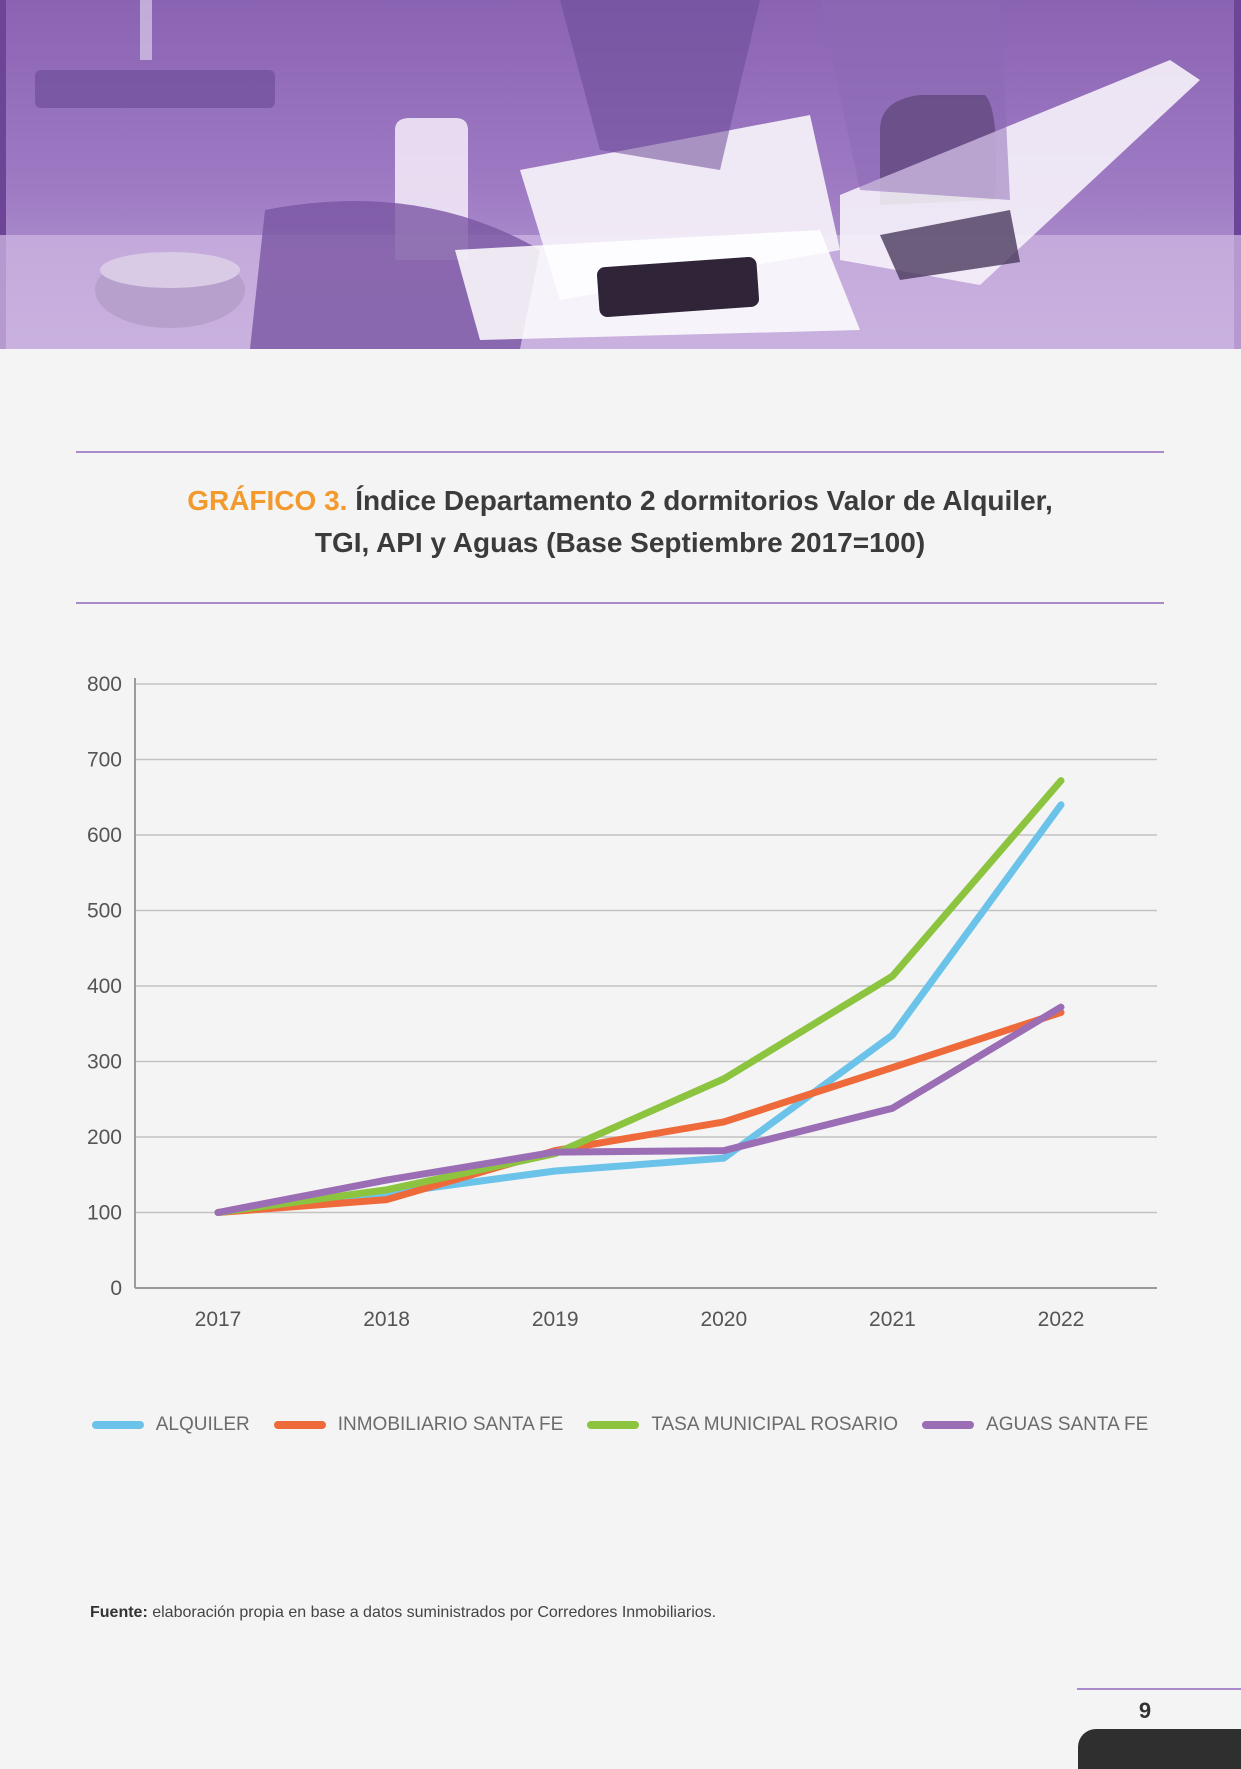  Describe the element at coordinates (267, 500) in the screenshot. I see `chart-title-prefix: GRÁFICO 3.` at that location.